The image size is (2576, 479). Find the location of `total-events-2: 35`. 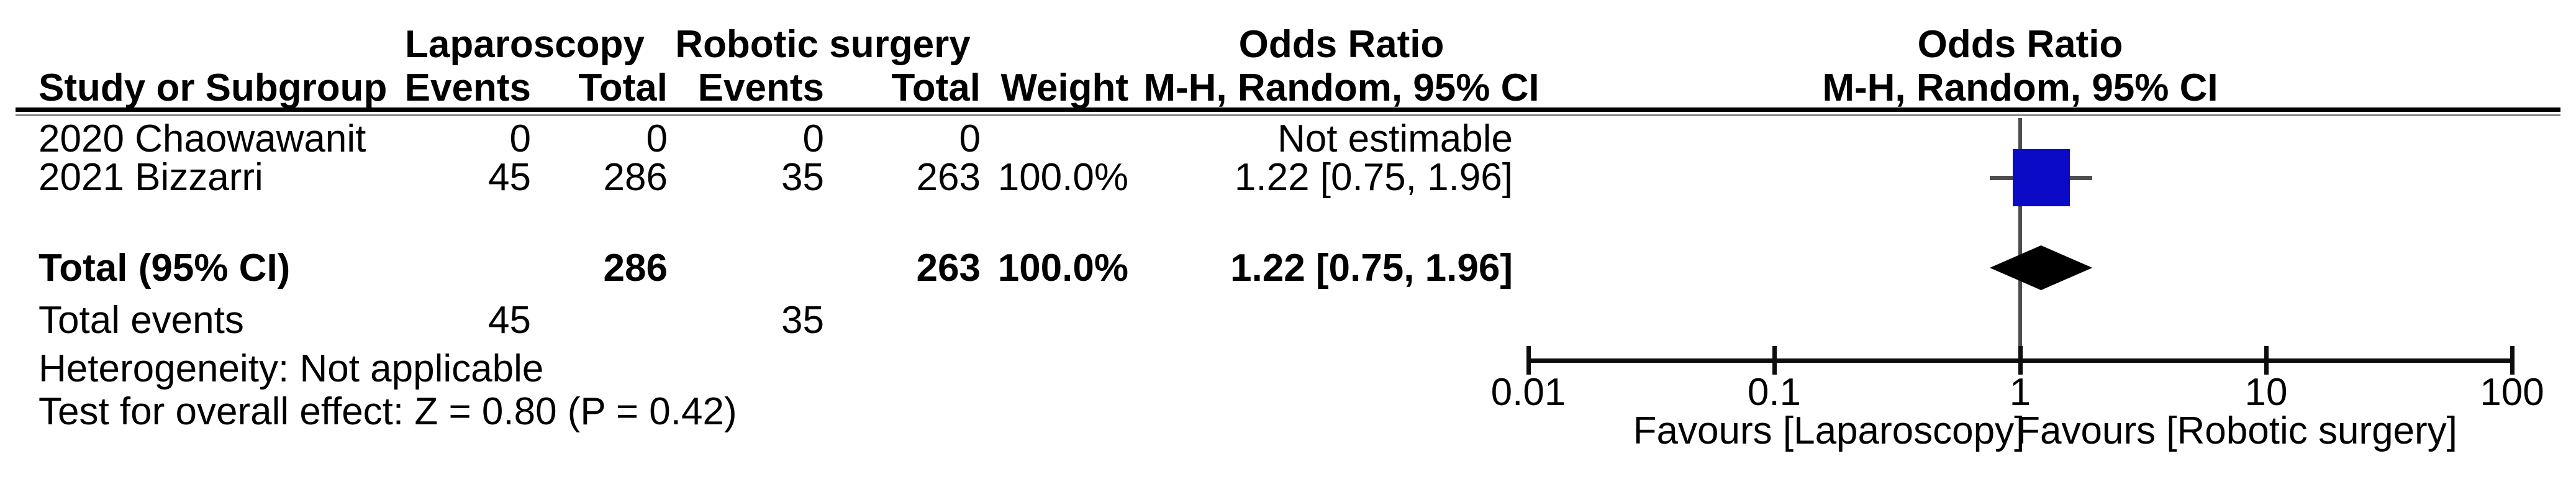

total-events-2: 35 is located at coordinates (802, 321).